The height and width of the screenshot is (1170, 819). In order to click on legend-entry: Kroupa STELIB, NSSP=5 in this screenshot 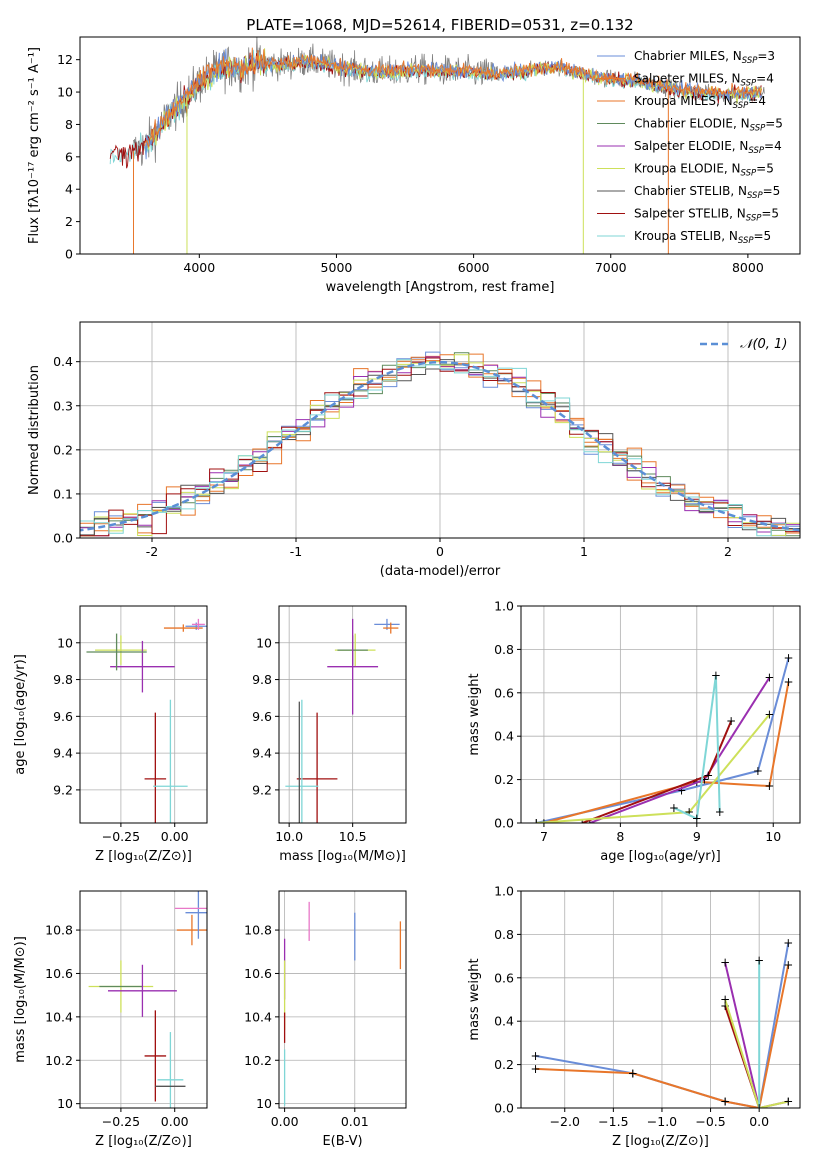, I will do `click(702, 237)`.